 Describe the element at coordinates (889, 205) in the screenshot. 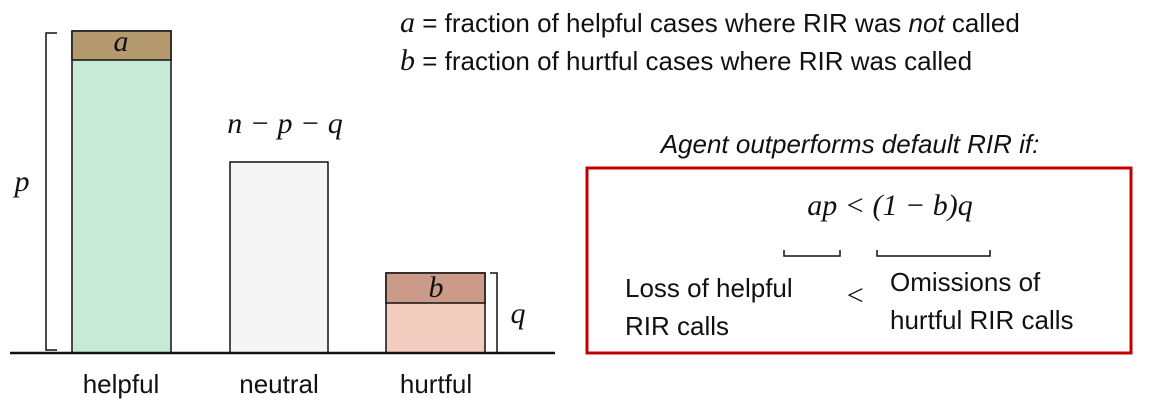

I see `formula: ap < (1 − b)q` at that location.